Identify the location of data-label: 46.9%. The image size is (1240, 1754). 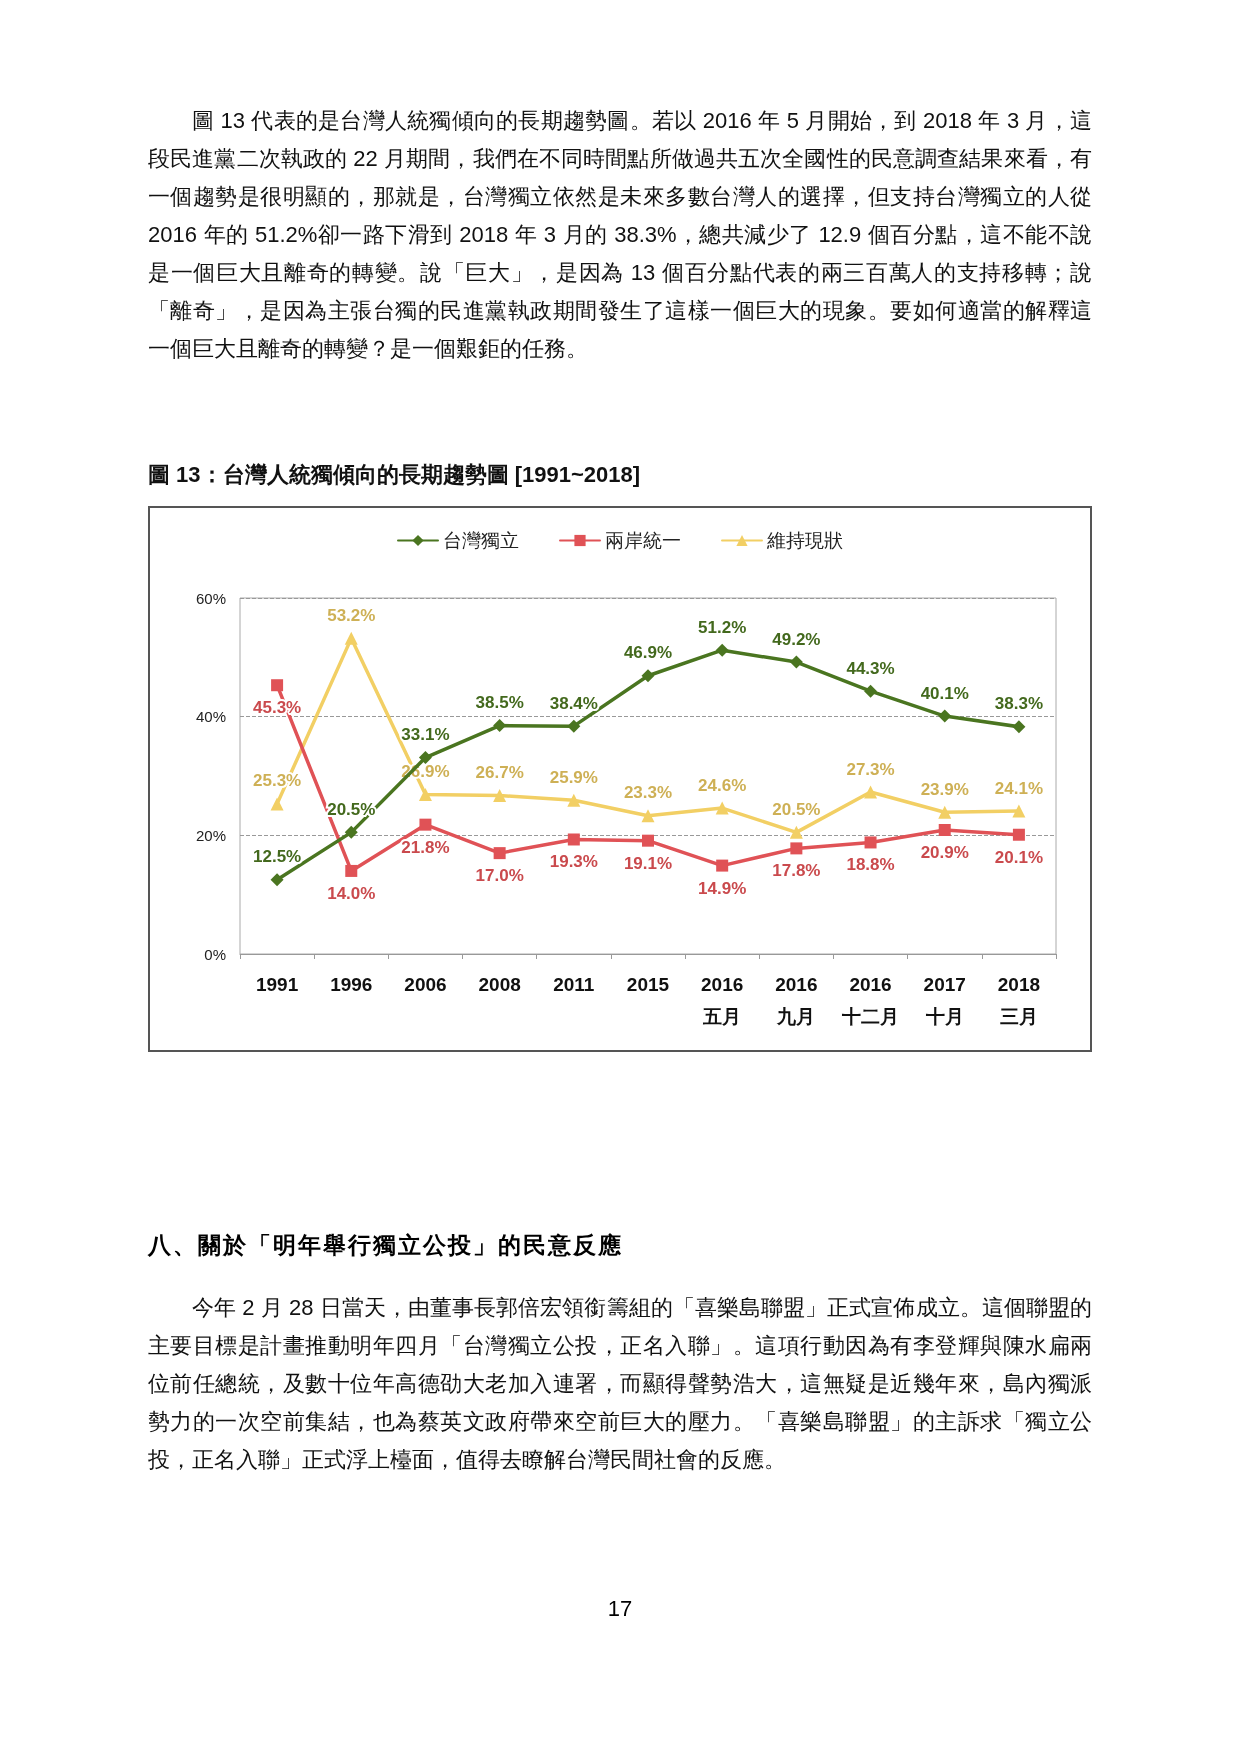
(648, 653).